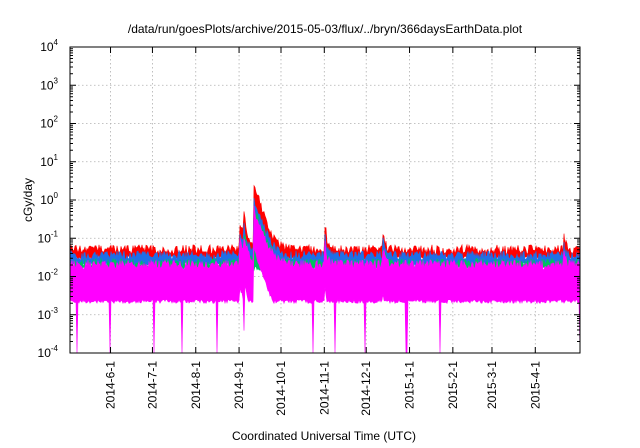 The height and width of the screenshot is (448, 640). What do you see at coordinates (28, 200) in the screenshot?
I see `y-axis-label: cGy/day` at bounding box center [28, 200].